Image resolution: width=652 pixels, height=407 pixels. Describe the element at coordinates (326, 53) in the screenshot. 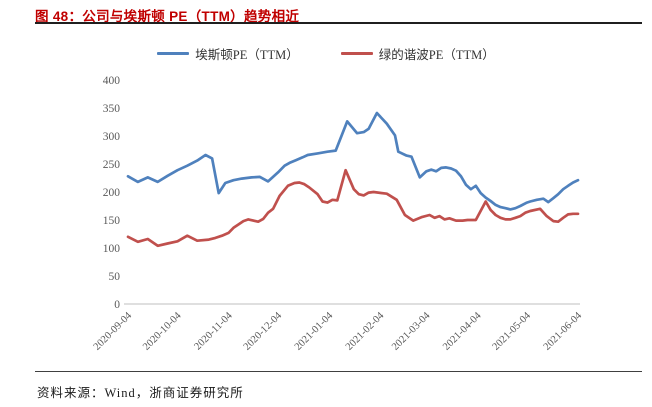

I see `chart-legend: 埃斯顿PE（TTM） 绿的谐波PE（TTM）` at that location.